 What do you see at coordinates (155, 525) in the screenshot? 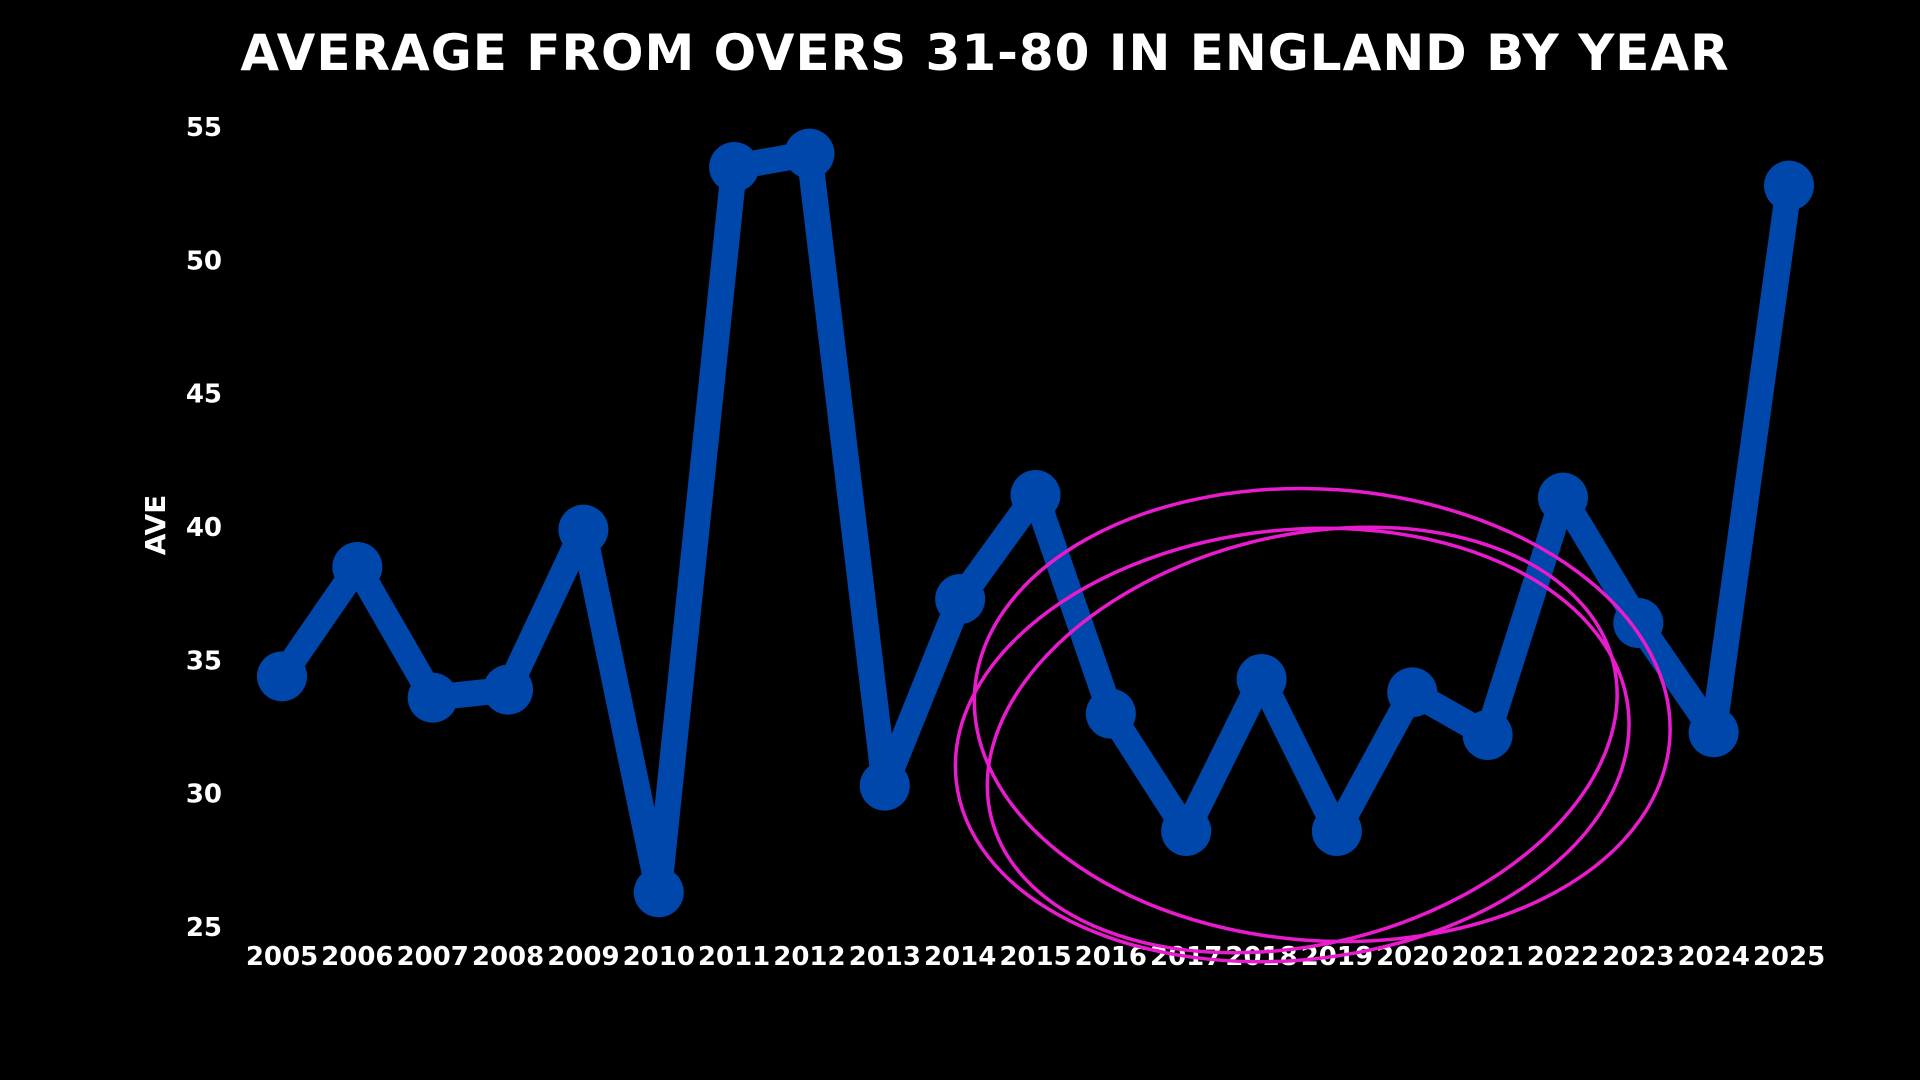
I see `y-axis-label: AVE` at bounding box center [155, 525].